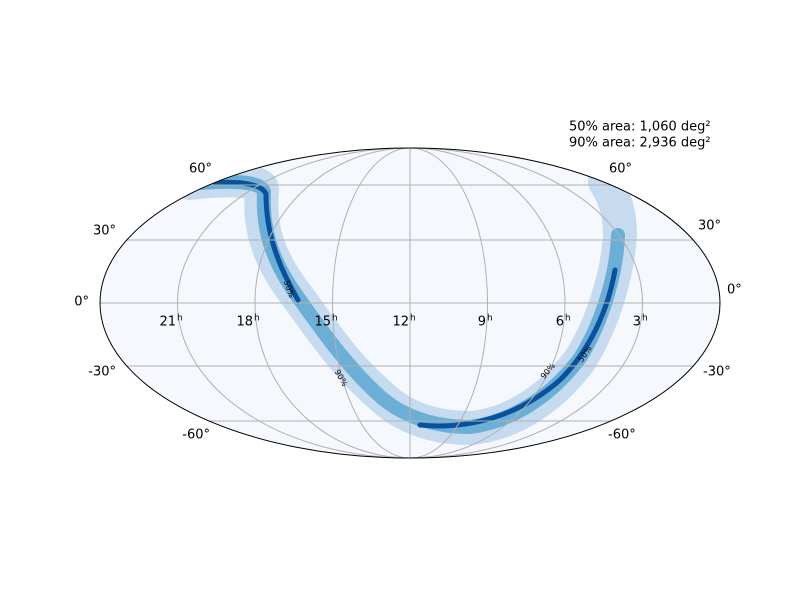 This screenshot has height=600, width=800. What do you see at coordinates (322, 322) in the screenshot?
I see `ra-label: 15` at bounding box center [322, 322].